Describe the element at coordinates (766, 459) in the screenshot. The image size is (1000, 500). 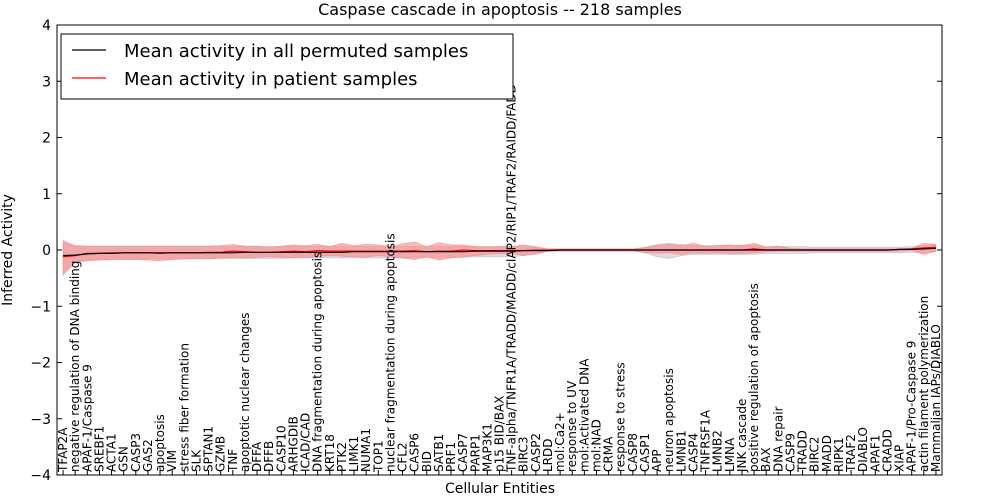
I see `x-tick-label: BAX` at that location.